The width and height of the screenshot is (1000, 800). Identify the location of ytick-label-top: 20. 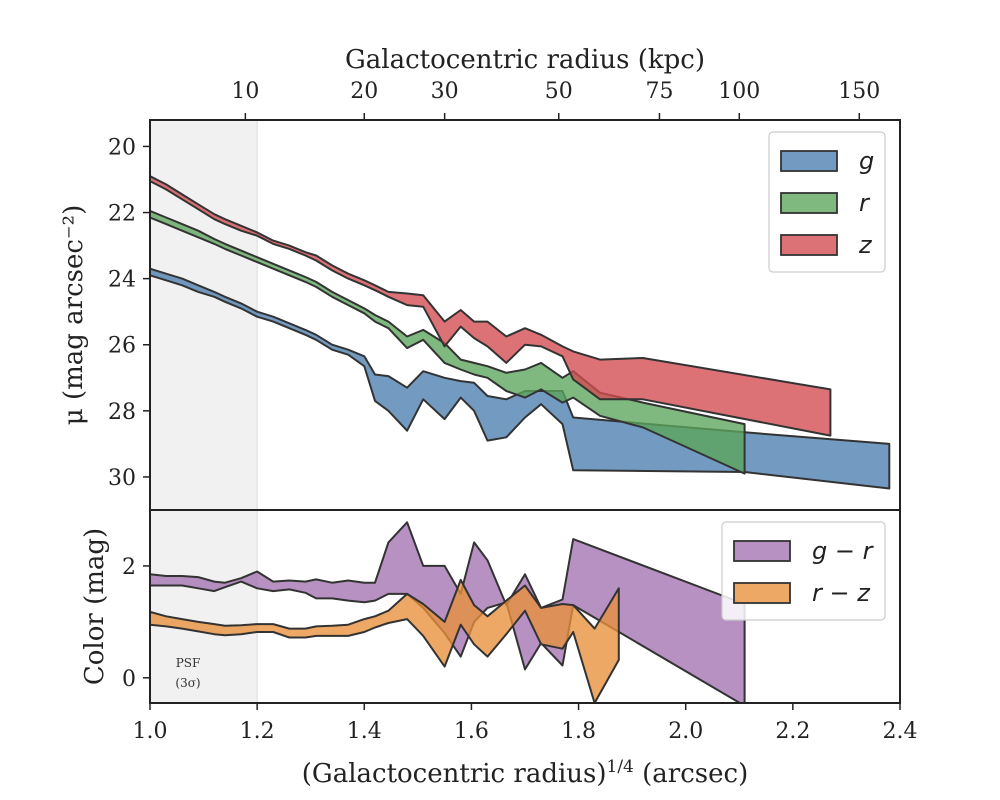
(122, 147).